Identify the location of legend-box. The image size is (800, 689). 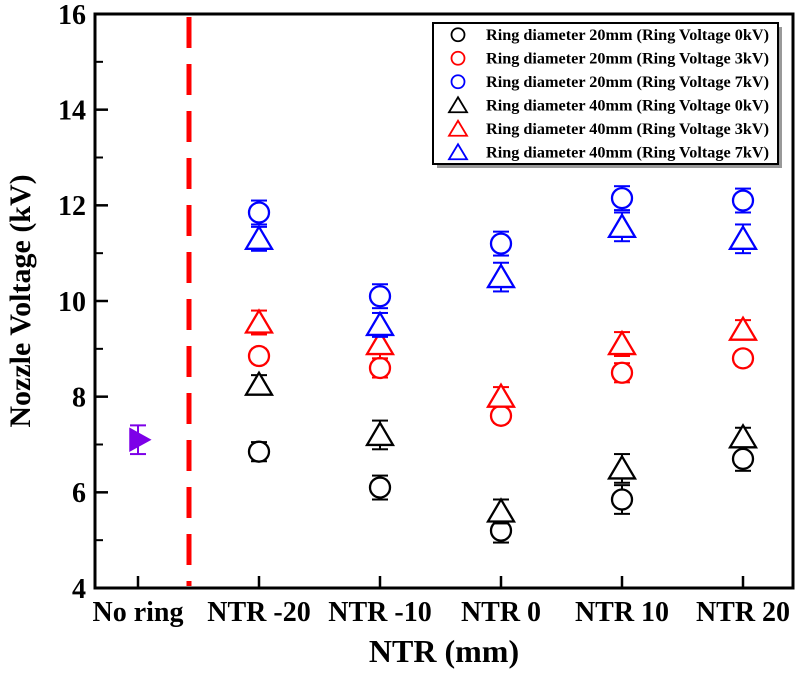
(605, 93).